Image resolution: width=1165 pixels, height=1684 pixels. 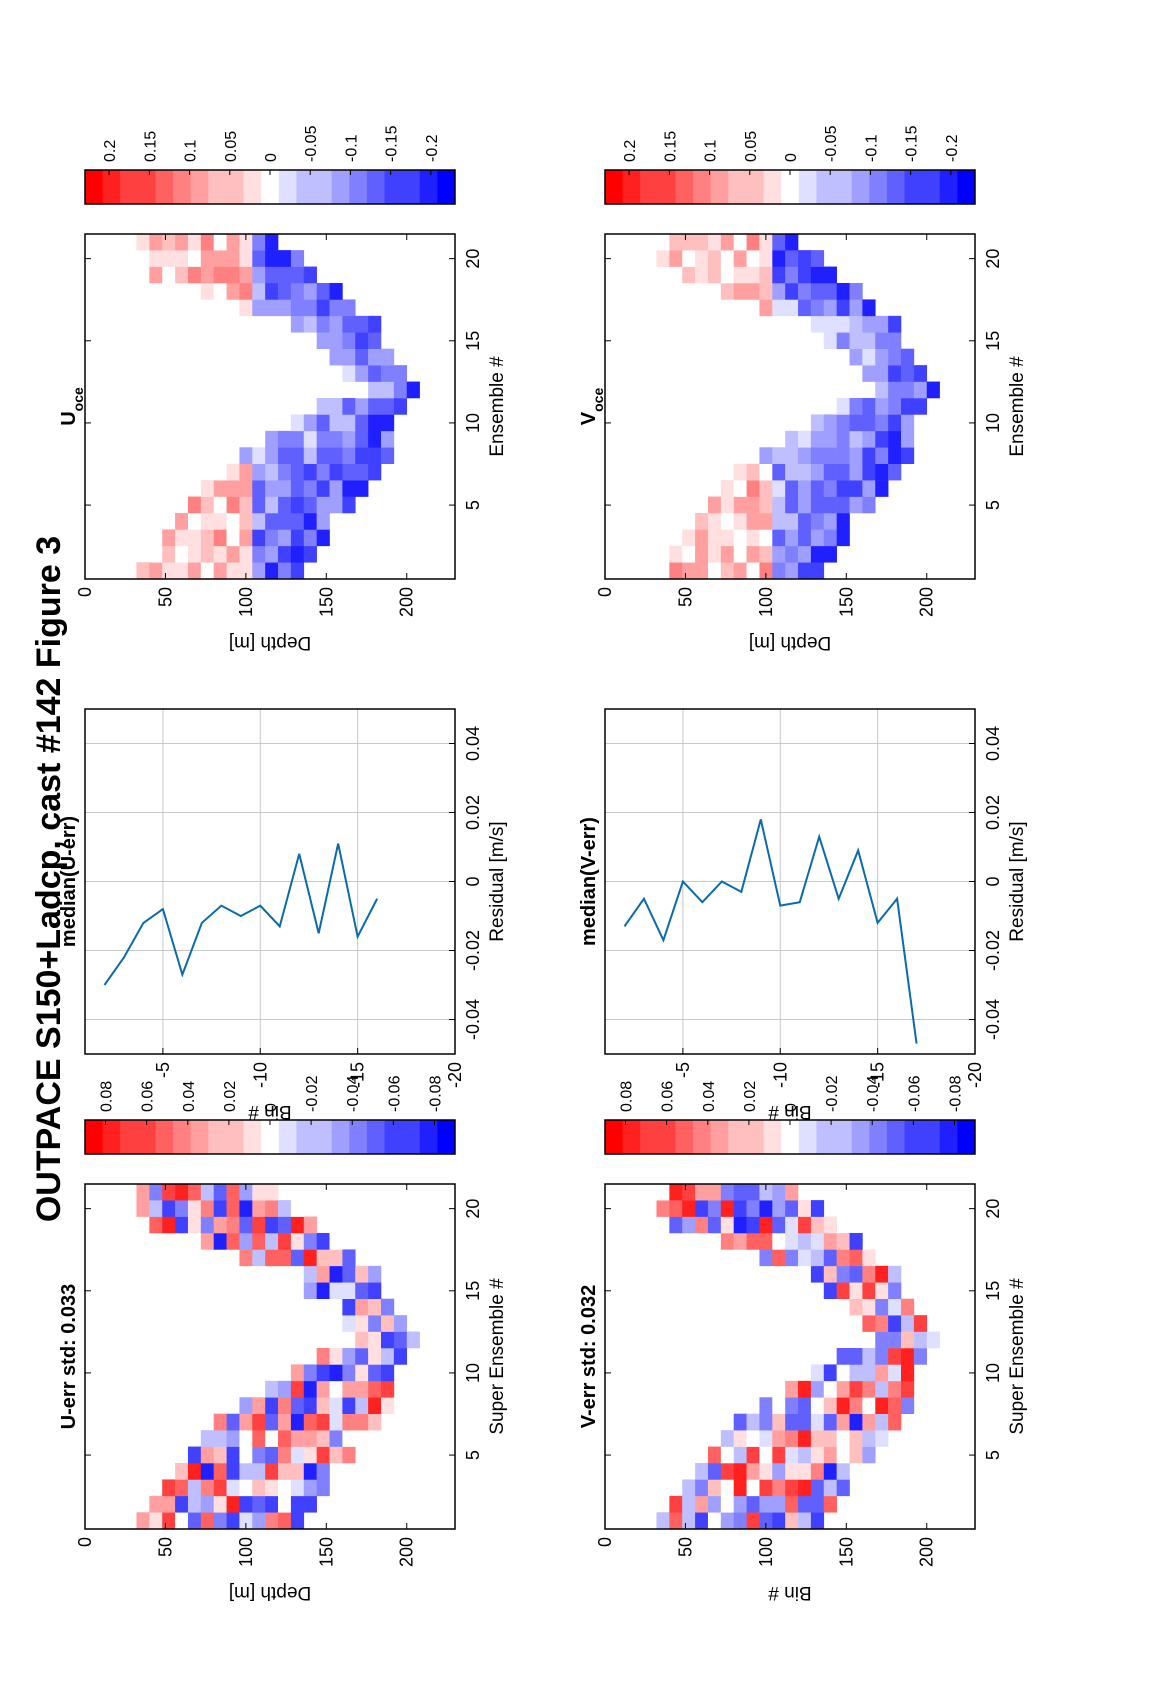 What do you see at coordinates (69, 881) in the screenshot?
I see `panel-title: median(U-err)` at bounding box center [69, 881].